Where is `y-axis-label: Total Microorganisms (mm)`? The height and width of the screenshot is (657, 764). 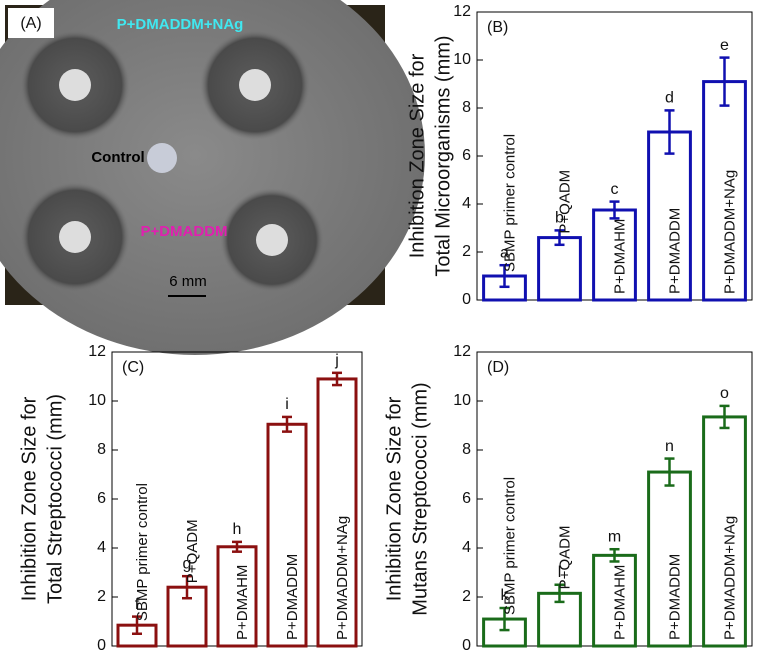
y-axis-label: Total Microorganisms (mm) is located at coordinates (443, 155).